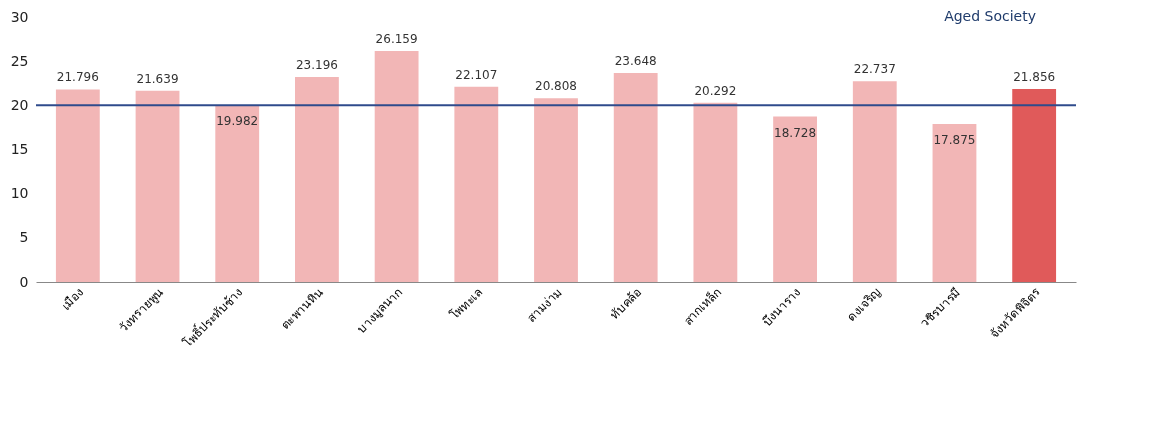 This screenshot has width=1153, height=441. What do you see at coordinates (19, 16) in the screenshot?
I see `y-tick-label: 30` at bounding box center [19, 16].